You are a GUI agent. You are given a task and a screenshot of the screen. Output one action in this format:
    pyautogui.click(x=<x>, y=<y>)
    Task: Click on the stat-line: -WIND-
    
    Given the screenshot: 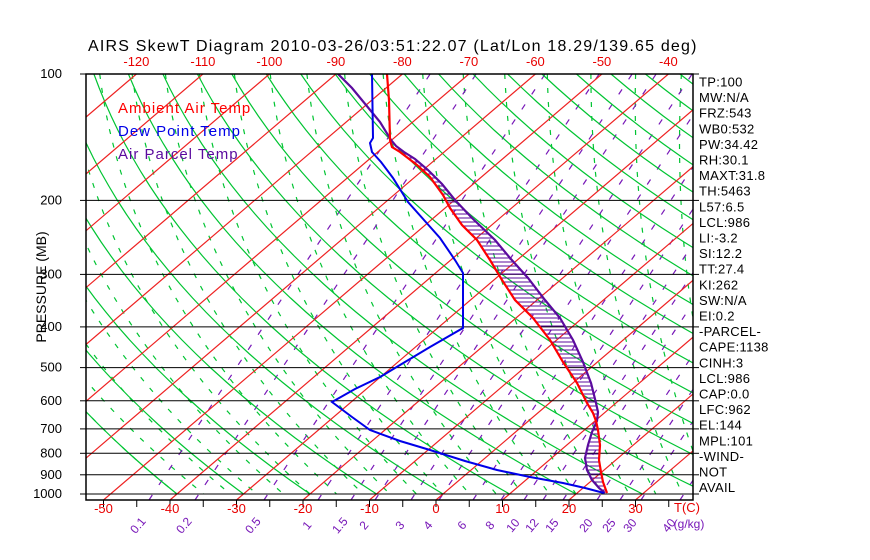 What is the action you would take?
    pyautogui.click(x=721, y=456)
    